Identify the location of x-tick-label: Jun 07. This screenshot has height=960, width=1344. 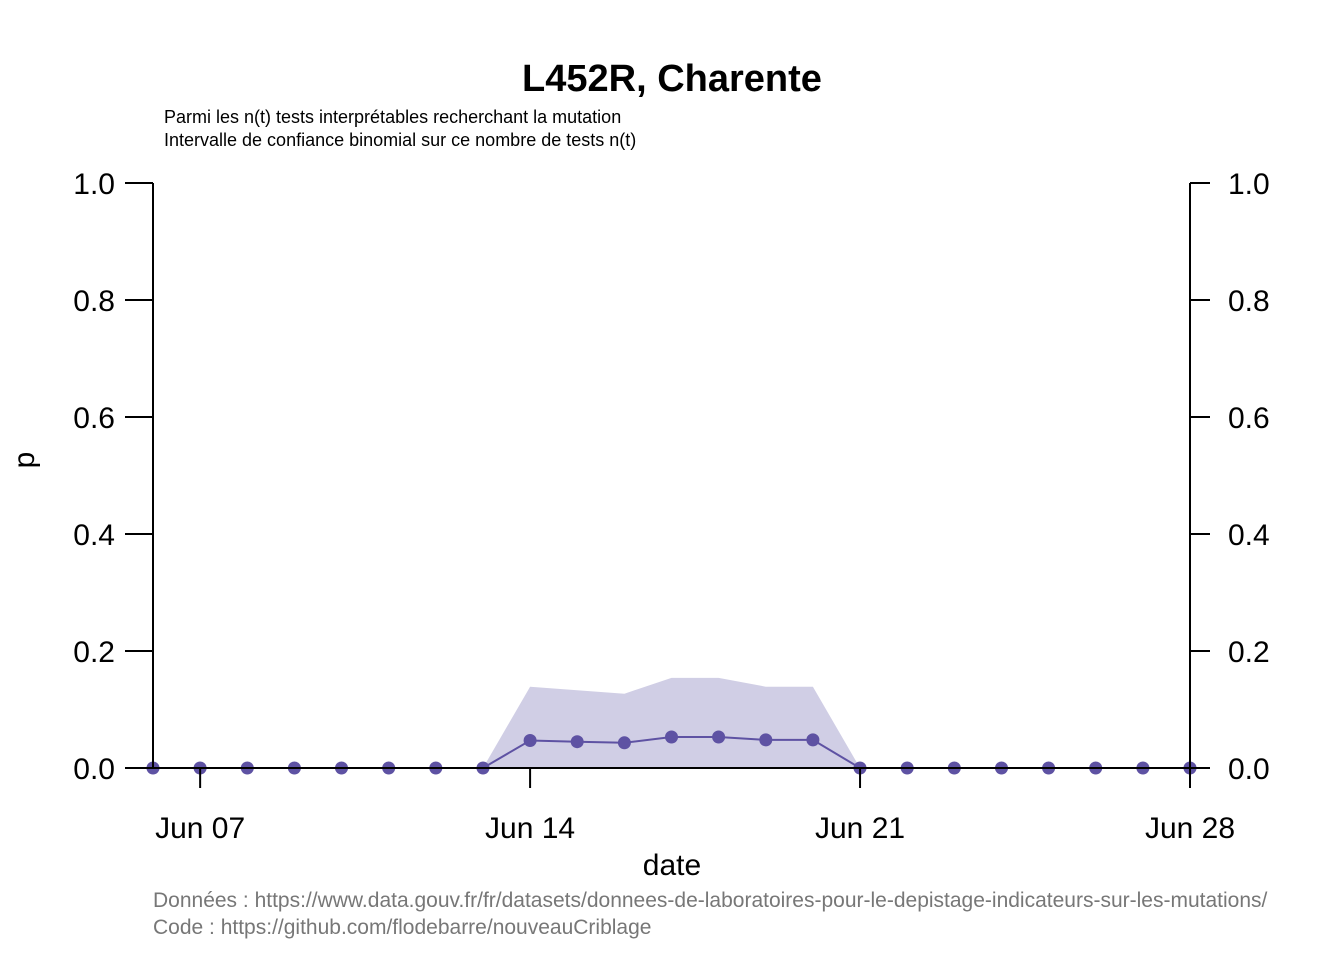
(200, 828).